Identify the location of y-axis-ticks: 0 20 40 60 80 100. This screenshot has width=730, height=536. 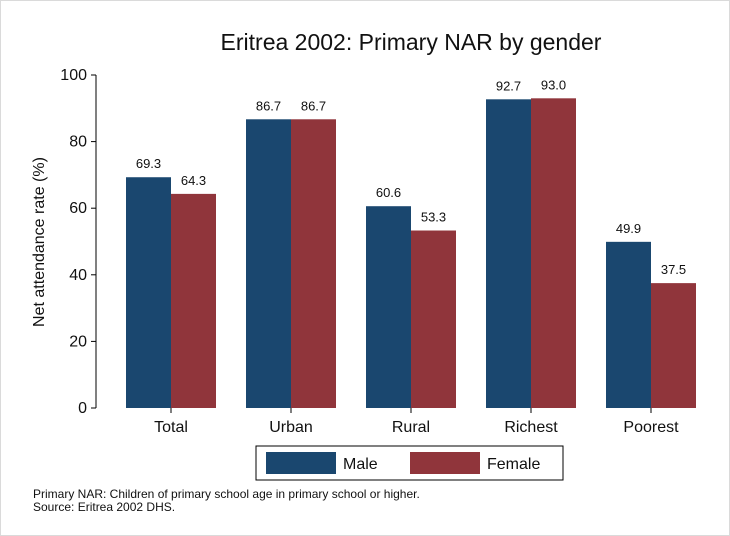
(78, 242).